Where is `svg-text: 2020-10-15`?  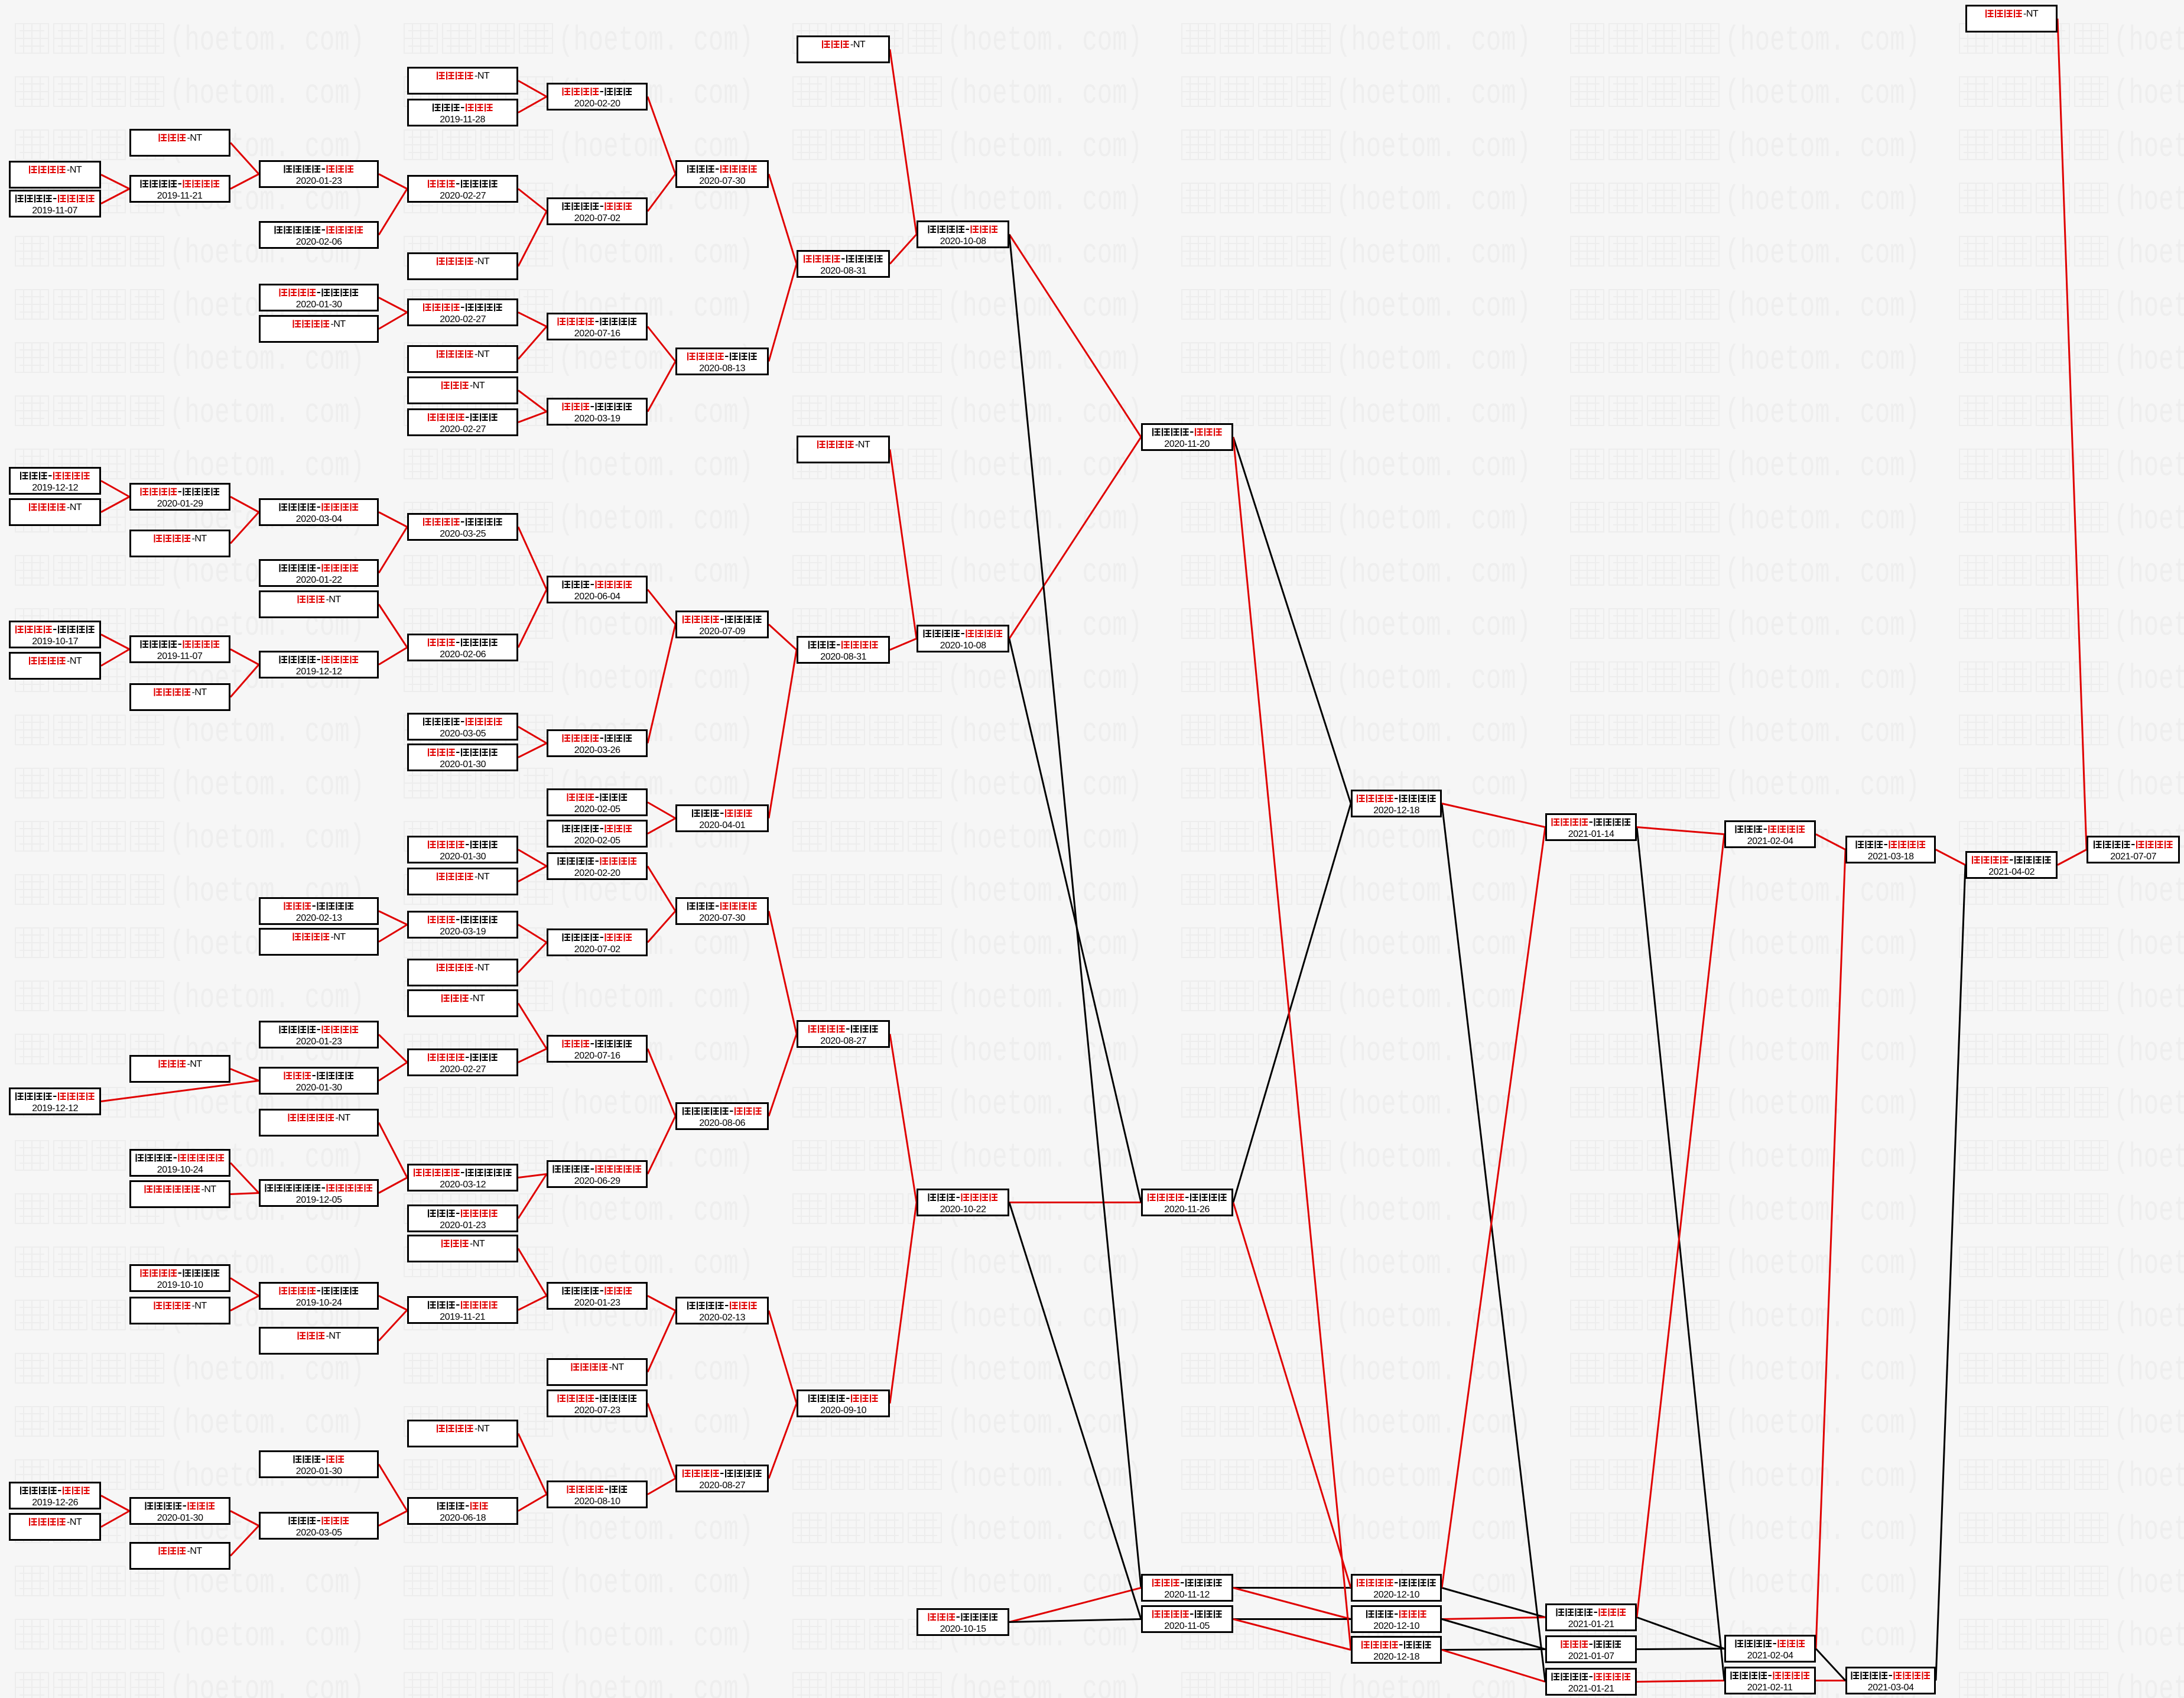 svg-text: 2020-10-15 is located at coordinates (963, 1629).